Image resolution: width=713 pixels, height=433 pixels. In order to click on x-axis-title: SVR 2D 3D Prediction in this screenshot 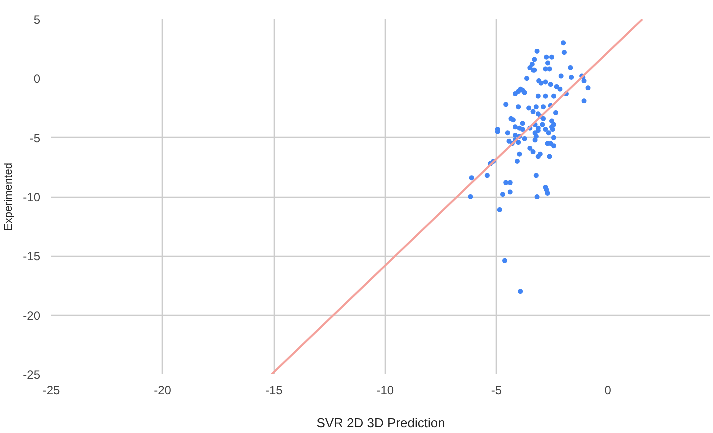, I will do `click(381, 423)`.